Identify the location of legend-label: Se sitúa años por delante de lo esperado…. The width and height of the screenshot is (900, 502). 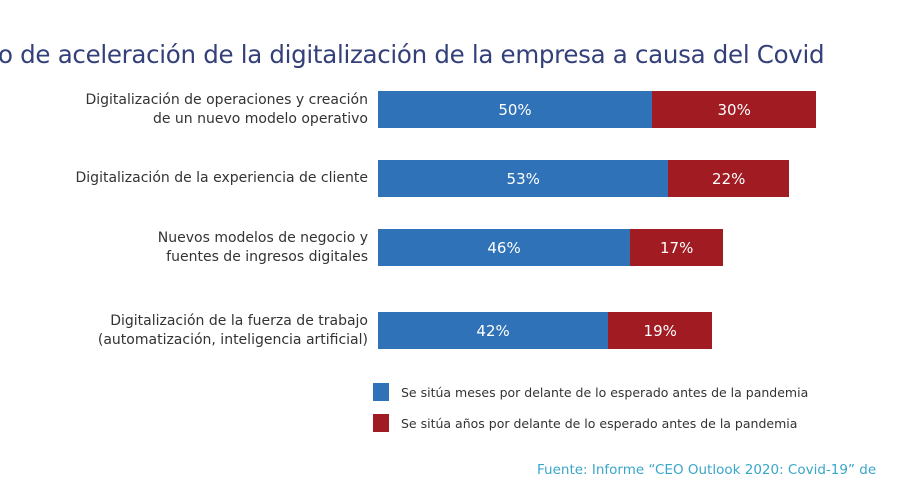
(599, 423).